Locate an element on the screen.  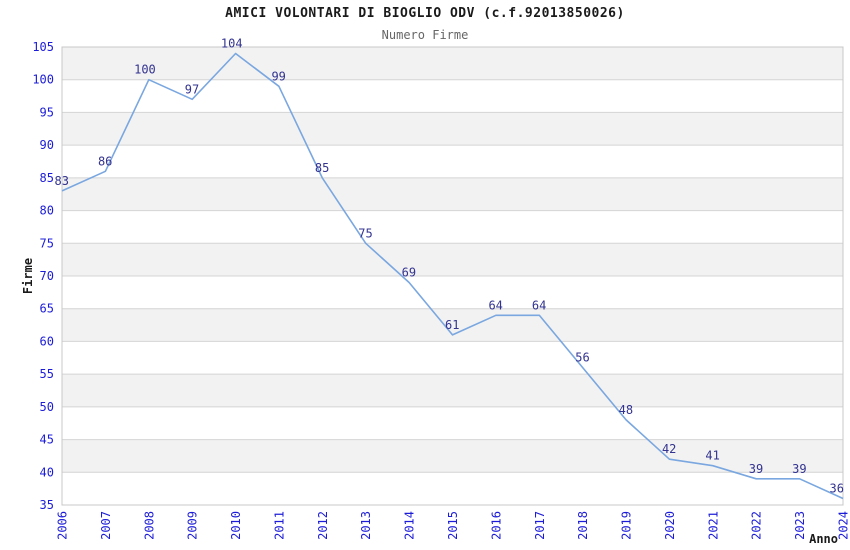
x-tick-label: 2008 is located at coordinates (149, 525).